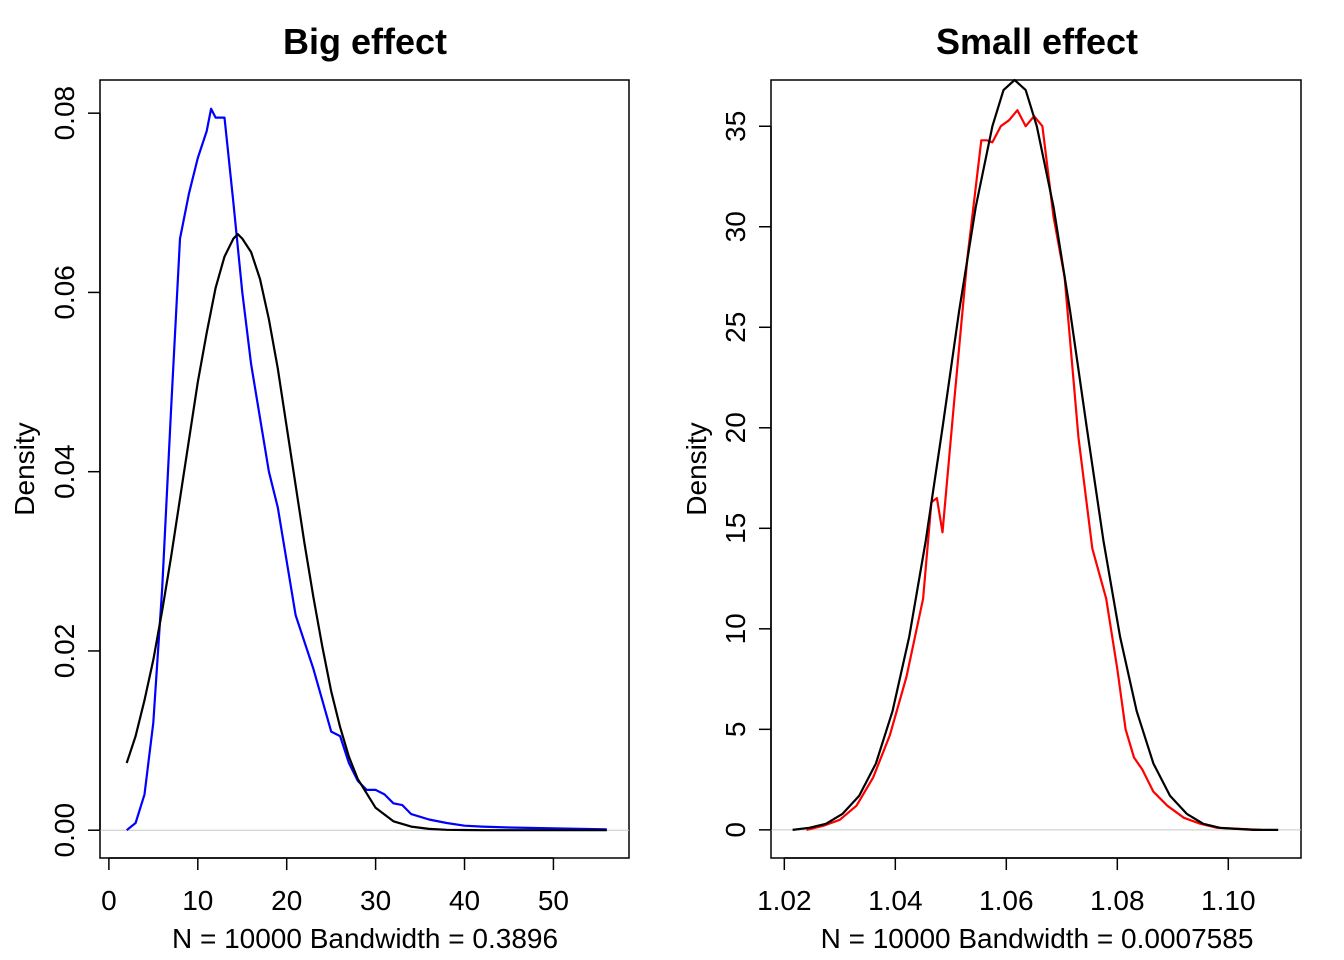 This screenshot has width=1344, height=960. Describe the element at coordinates (197, 900) in the screenshot. I see `x-tick-label: 10` at that location.